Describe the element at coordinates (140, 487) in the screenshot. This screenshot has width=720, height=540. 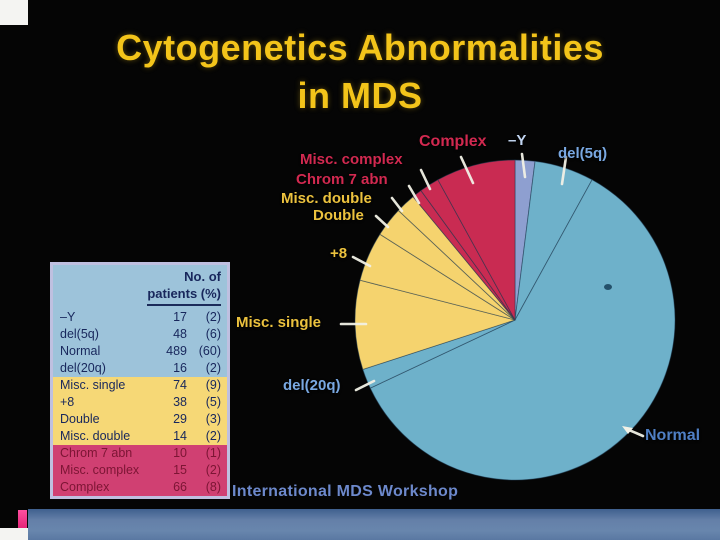
I see `table-row: Complex 66 (8)` at that location.